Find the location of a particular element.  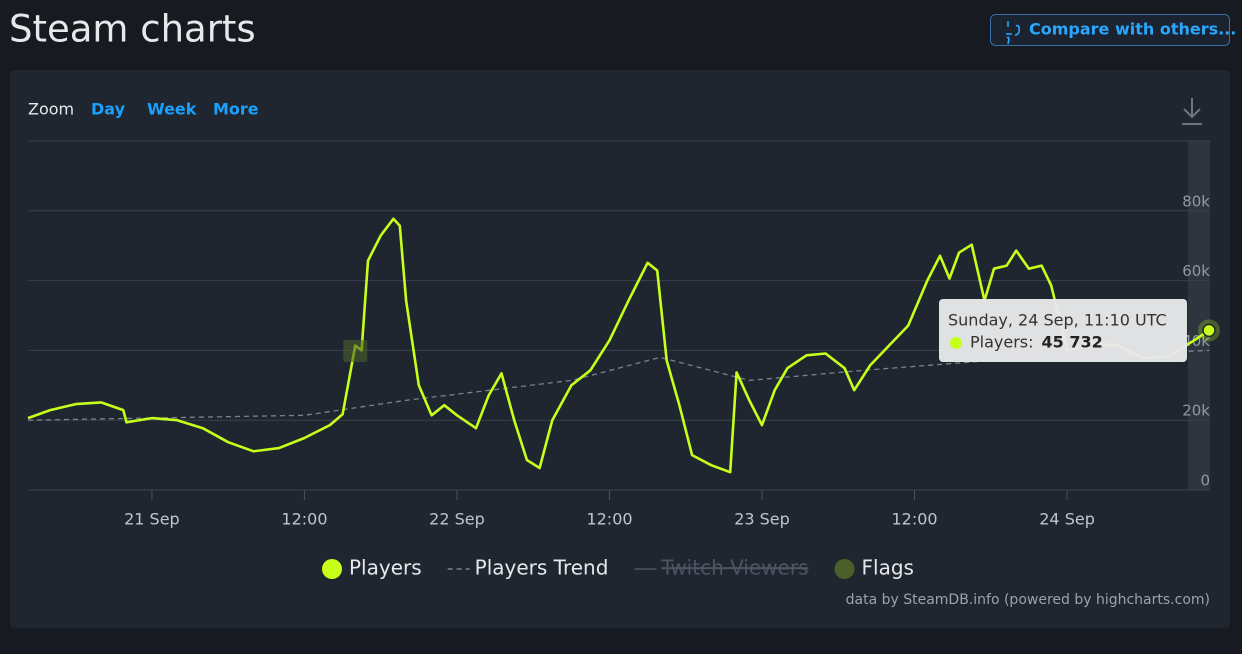

legend-item: Players Trend is located at coordinates (528, 568).